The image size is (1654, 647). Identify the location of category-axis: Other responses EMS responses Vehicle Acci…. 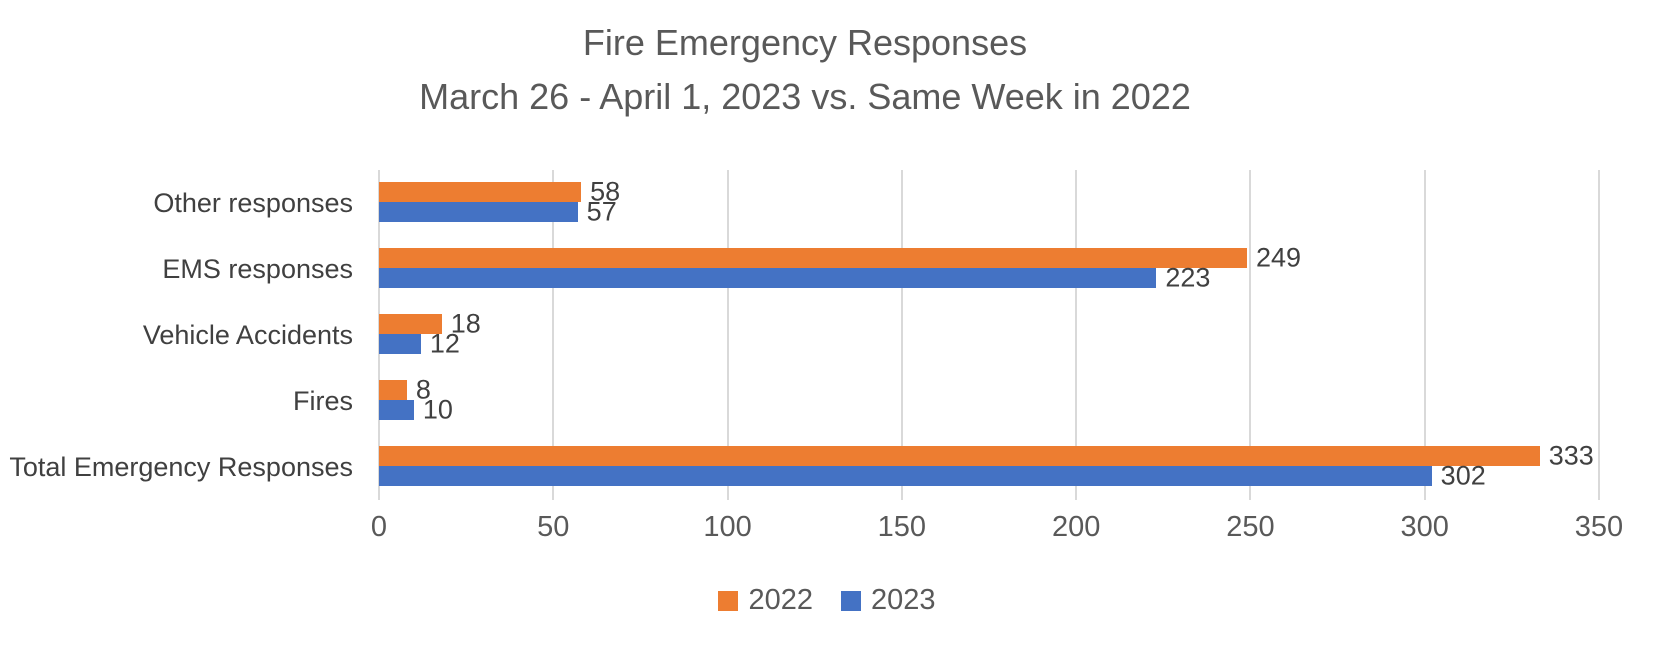
(176, 335).